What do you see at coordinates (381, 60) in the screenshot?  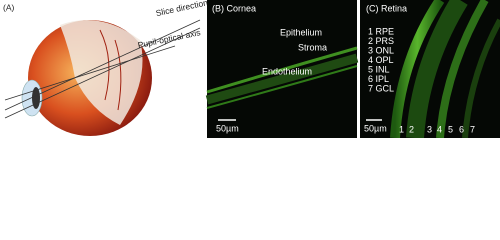 I see `layer-label: 4 OPL` at bounding box center [381, 60].